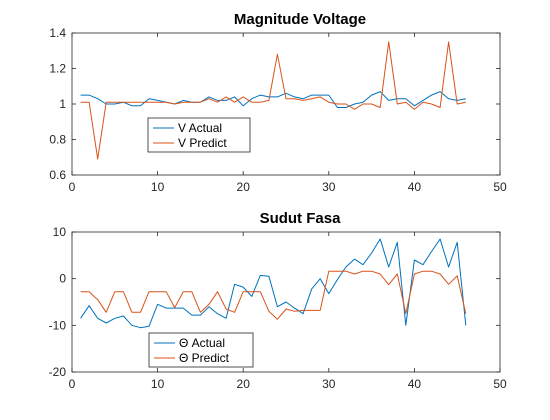  I want to click on y-tick-label: 0.8, so click(57, 140).